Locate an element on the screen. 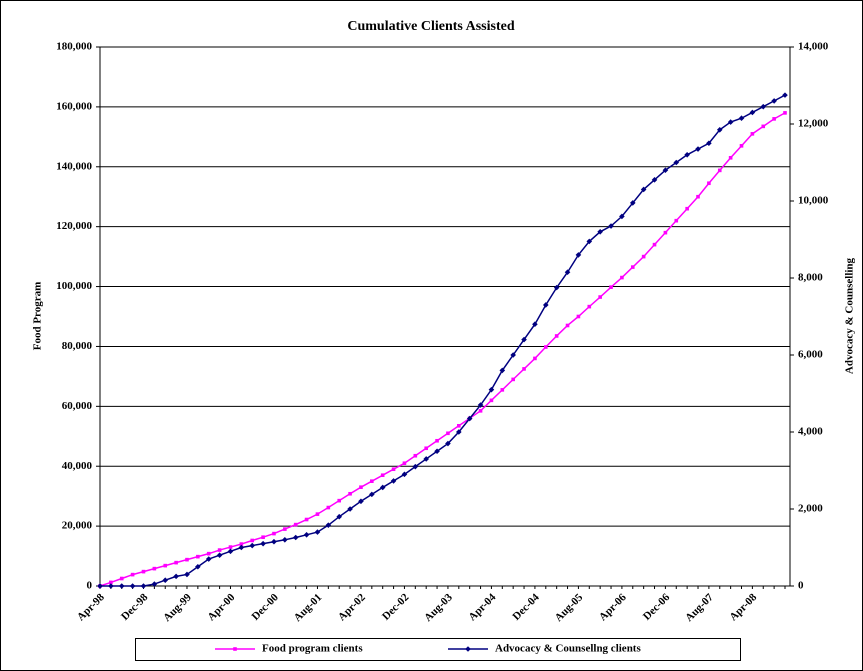 This screenshot has width=863, height=671. y-tick-label: 140,000 is located at coordinates (74, 166).